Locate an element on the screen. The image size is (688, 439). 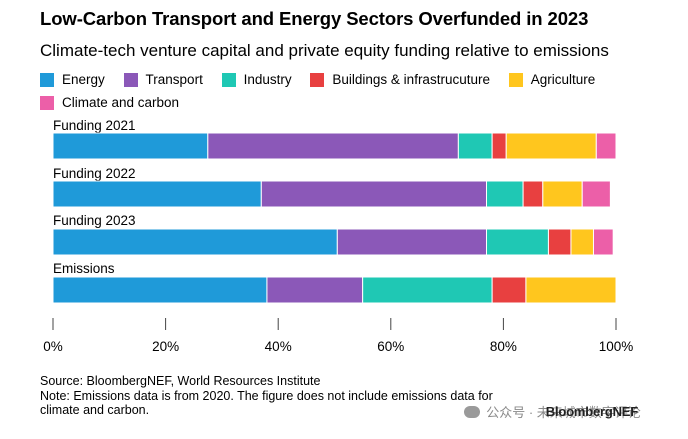
watermark: 公众号 · 未来城市数字评论 BloombergNEF is located at coordinates (552, 411).